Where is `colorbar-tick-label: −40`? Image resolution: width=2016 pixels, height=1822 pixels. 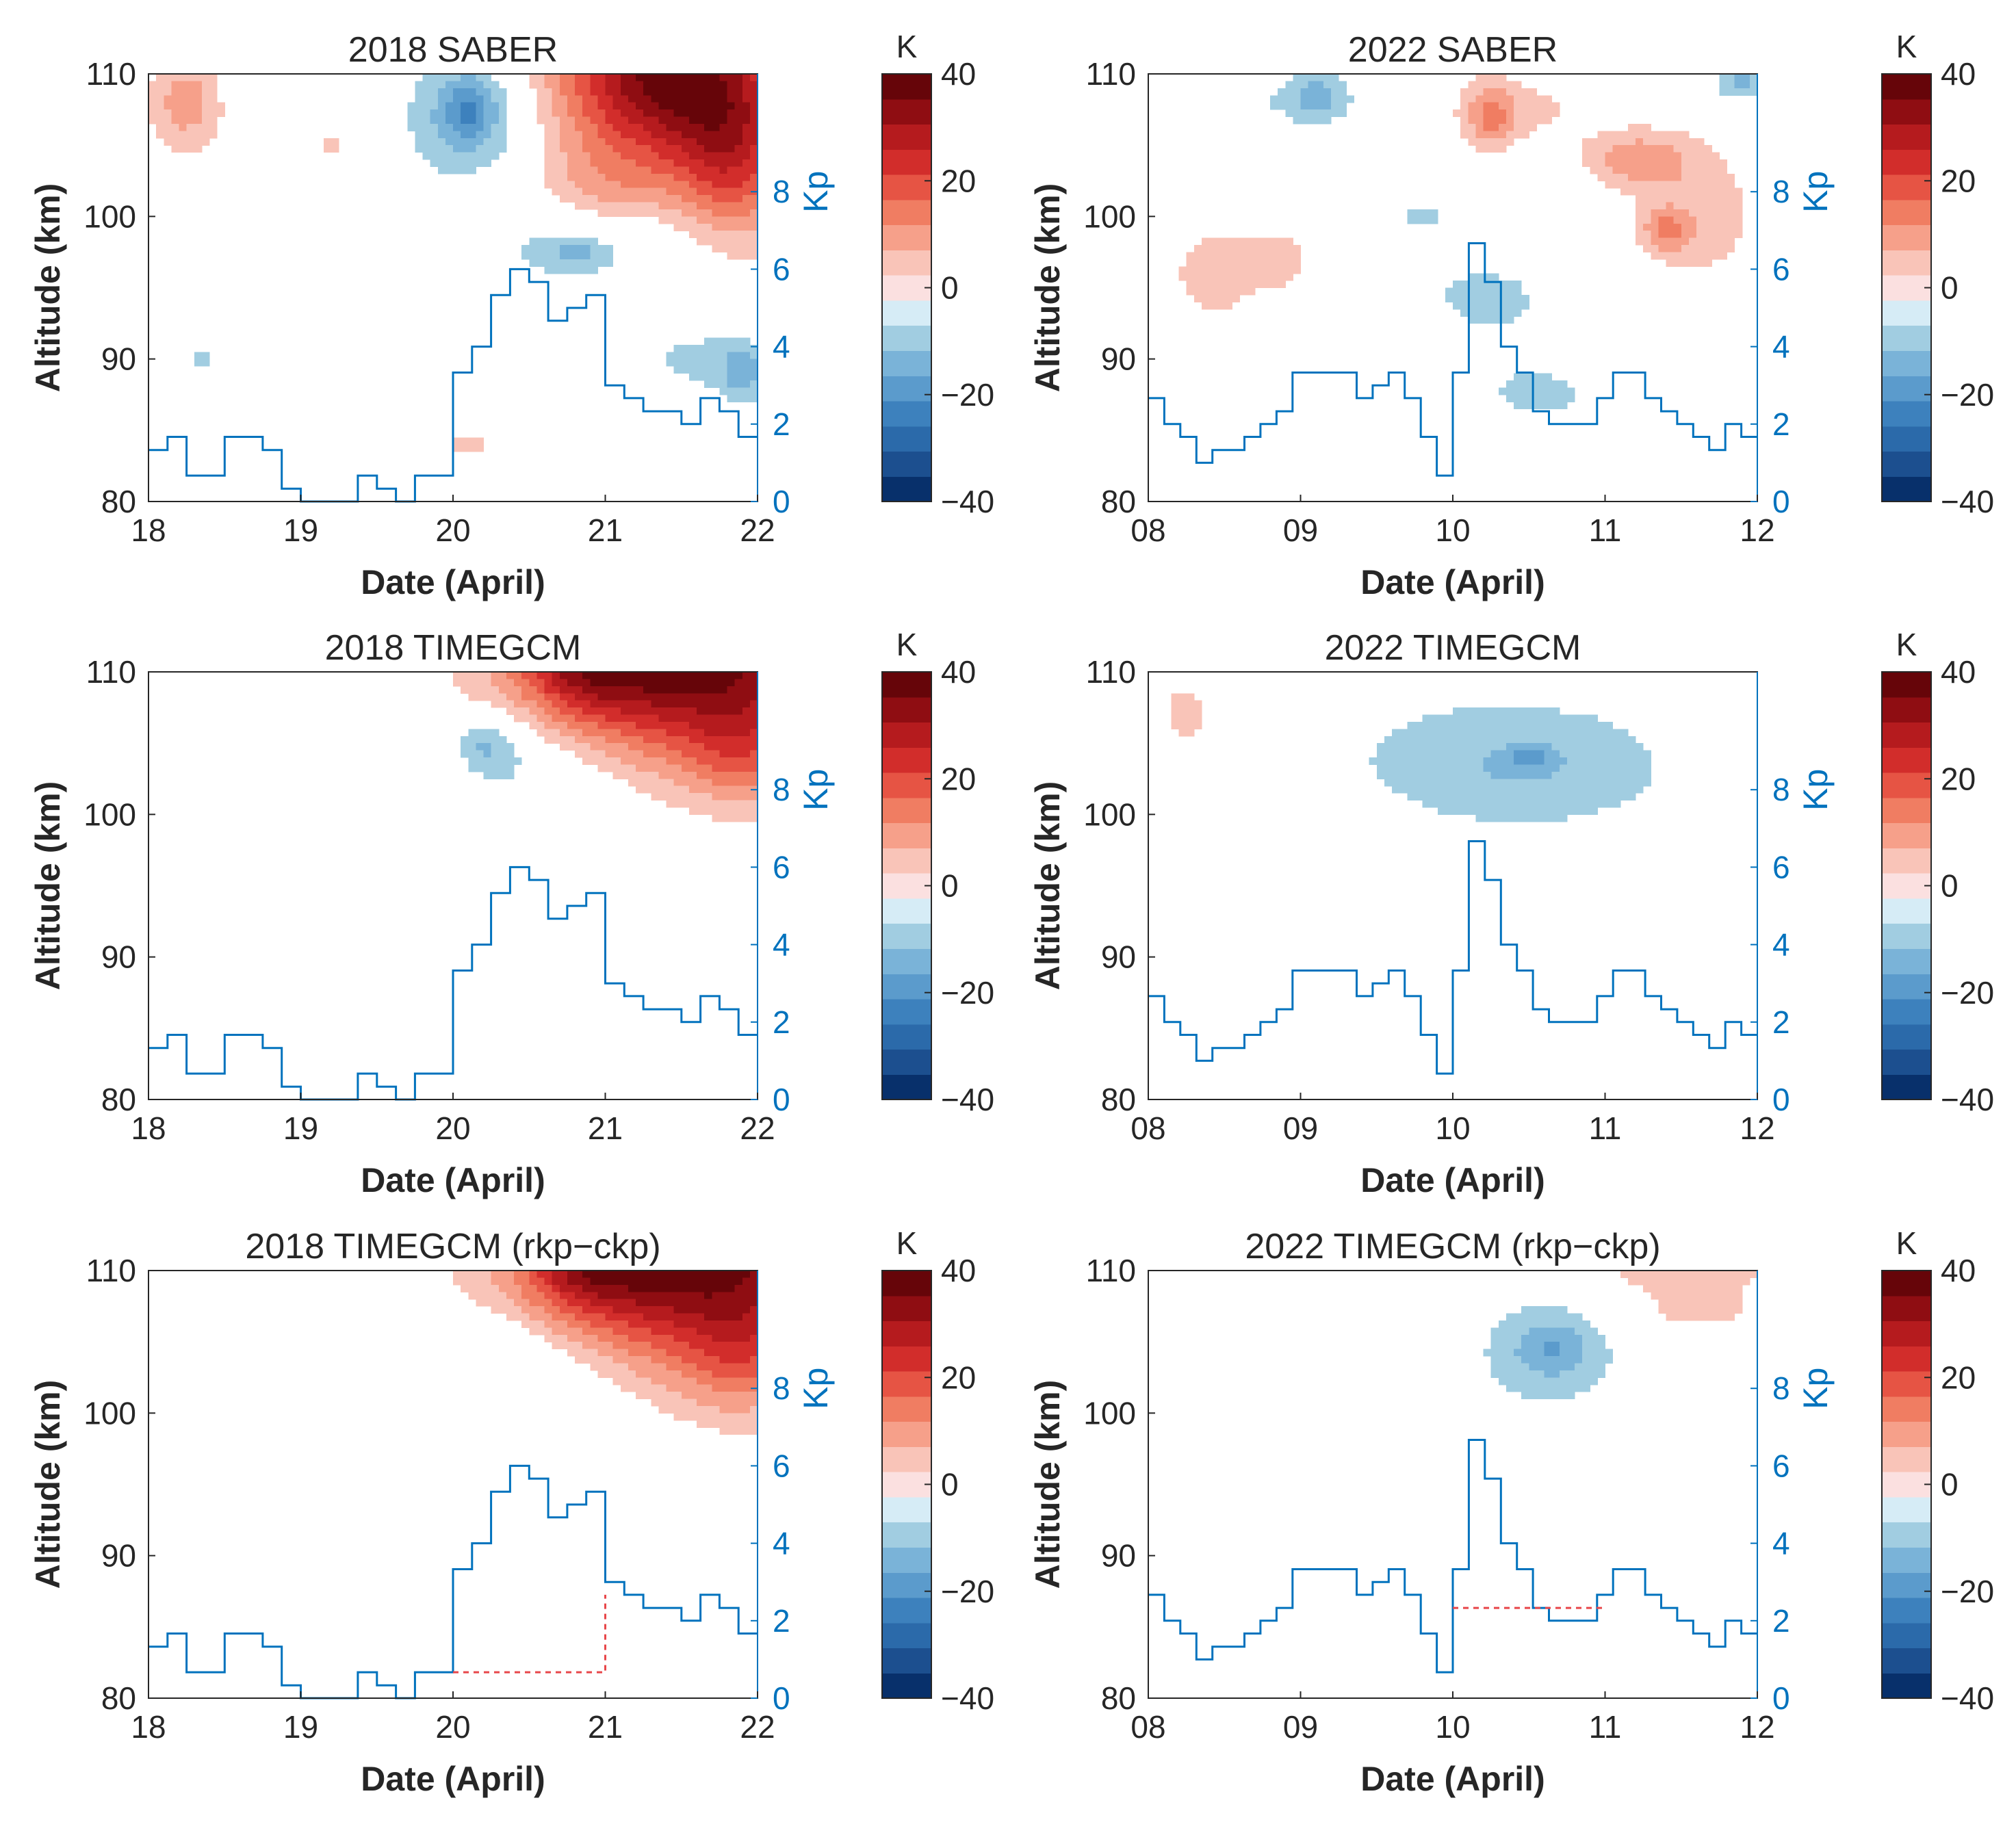 colorbar-tick-label: −40 is located at coordinates (1967, 1698).